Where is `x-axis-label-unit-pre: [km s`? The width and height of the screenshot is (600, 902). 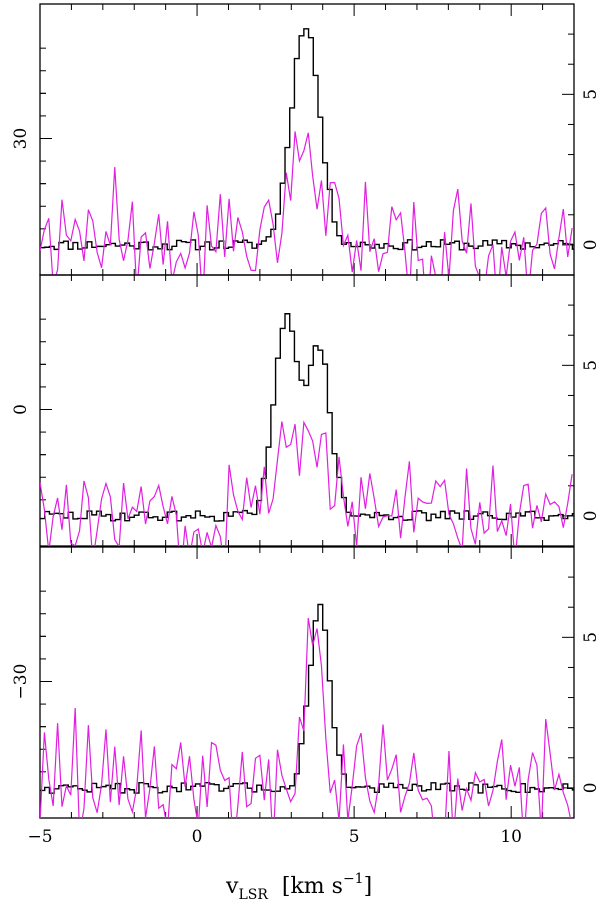
x-axis-label-unit-pre: [km s is located at coordinates (312, 886).